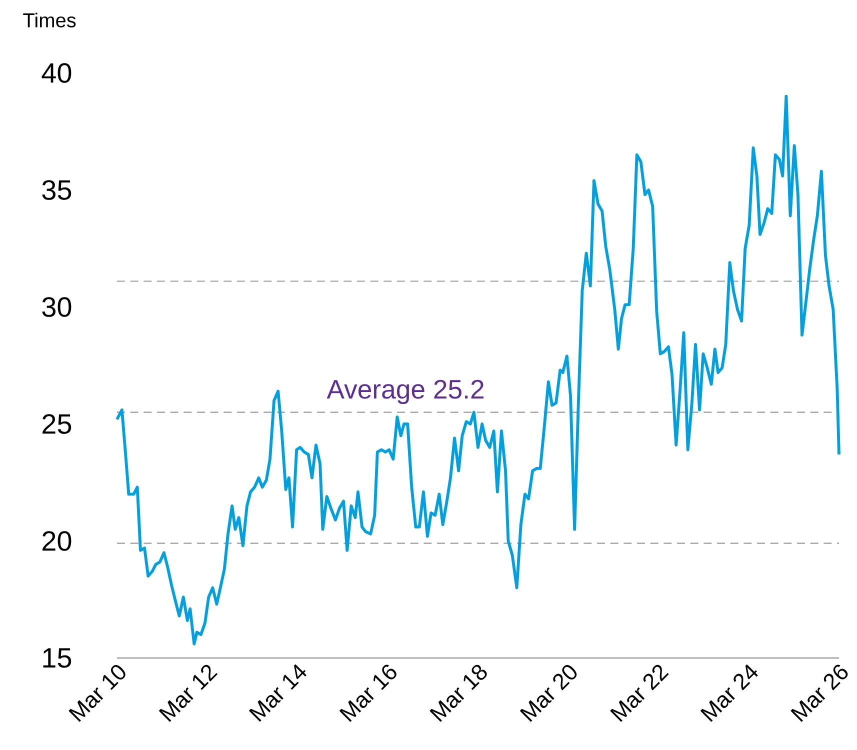  I want to click on y-tick-label: 30, so click(57, 307).